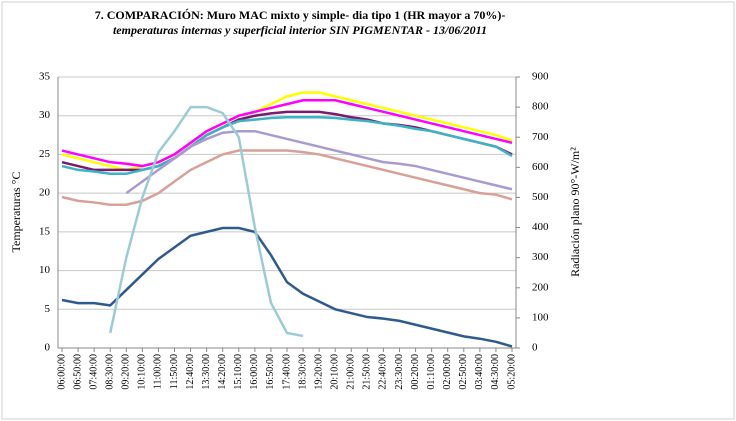 The image size is (736, 421). What do you see at coordinates (45, 115) in the screenshot?
I see `y-tick-label: 30` at bounding box center [45, 115].